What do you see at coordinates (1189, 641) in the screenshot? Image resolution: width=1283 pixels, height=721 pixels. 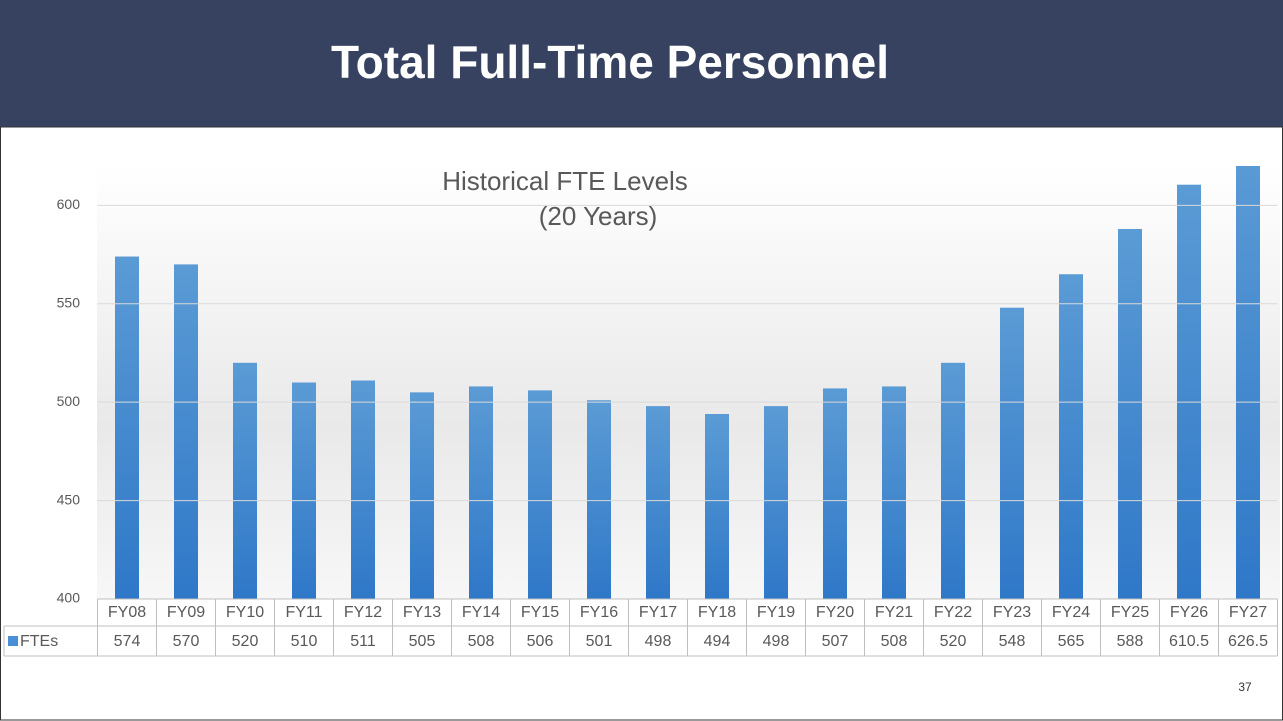 I see `table-value: 610.5` at bounding box center [1189, 641].